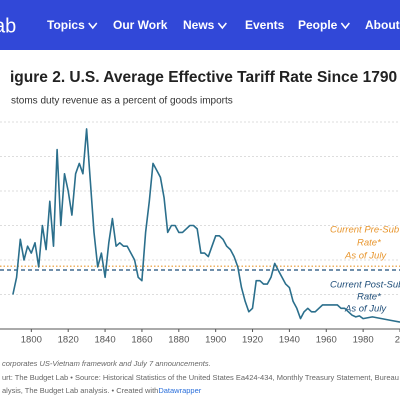 The height and width of the screenshot is (405, 400). Describe the element at coordinates (318, 25) in the screenshot. I see `nav-link: People` at that location.